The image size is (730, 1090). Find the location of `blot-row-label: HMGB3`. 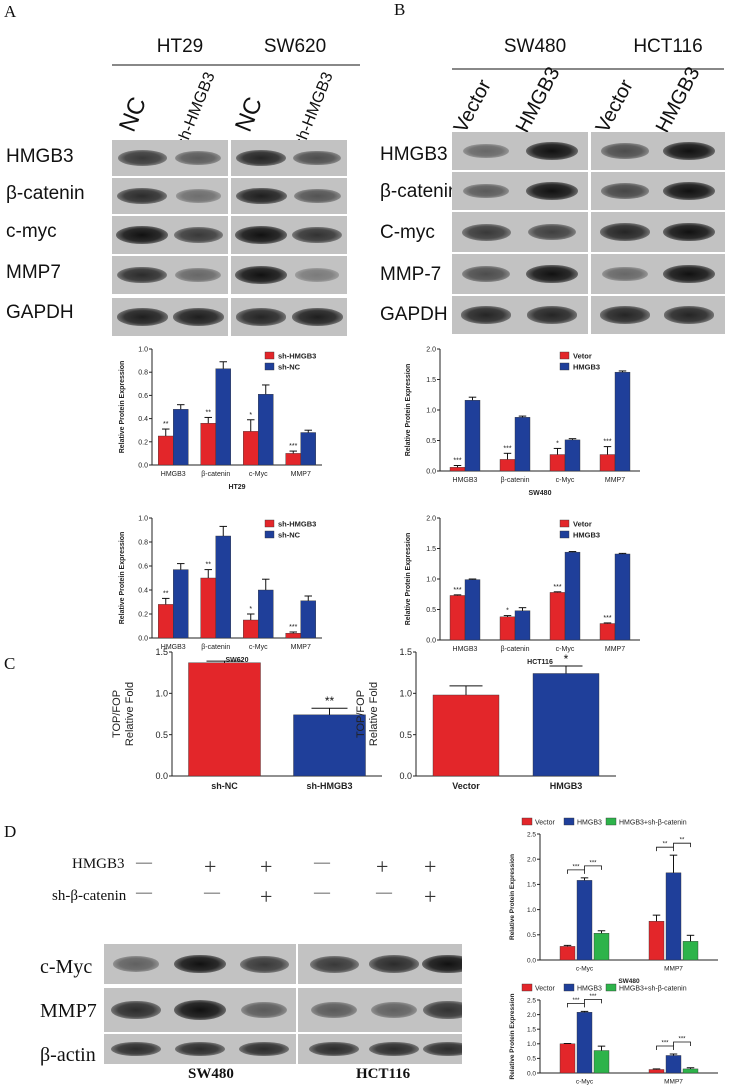

blot-row-label: HMGB3 is located at coordinates (414, 154).